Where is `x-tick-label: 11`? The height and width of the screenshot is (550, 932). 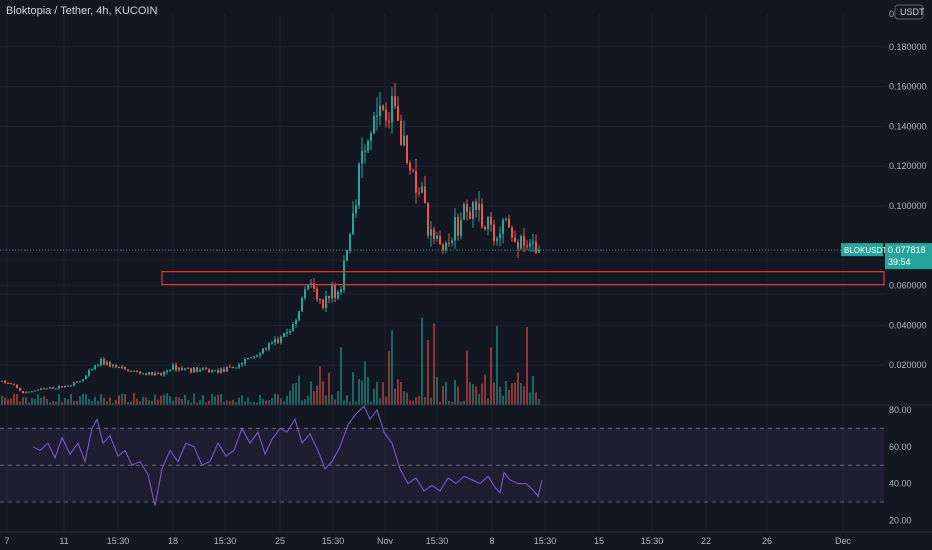
x-tick-label: 11 is located at coordinates (63, 541).